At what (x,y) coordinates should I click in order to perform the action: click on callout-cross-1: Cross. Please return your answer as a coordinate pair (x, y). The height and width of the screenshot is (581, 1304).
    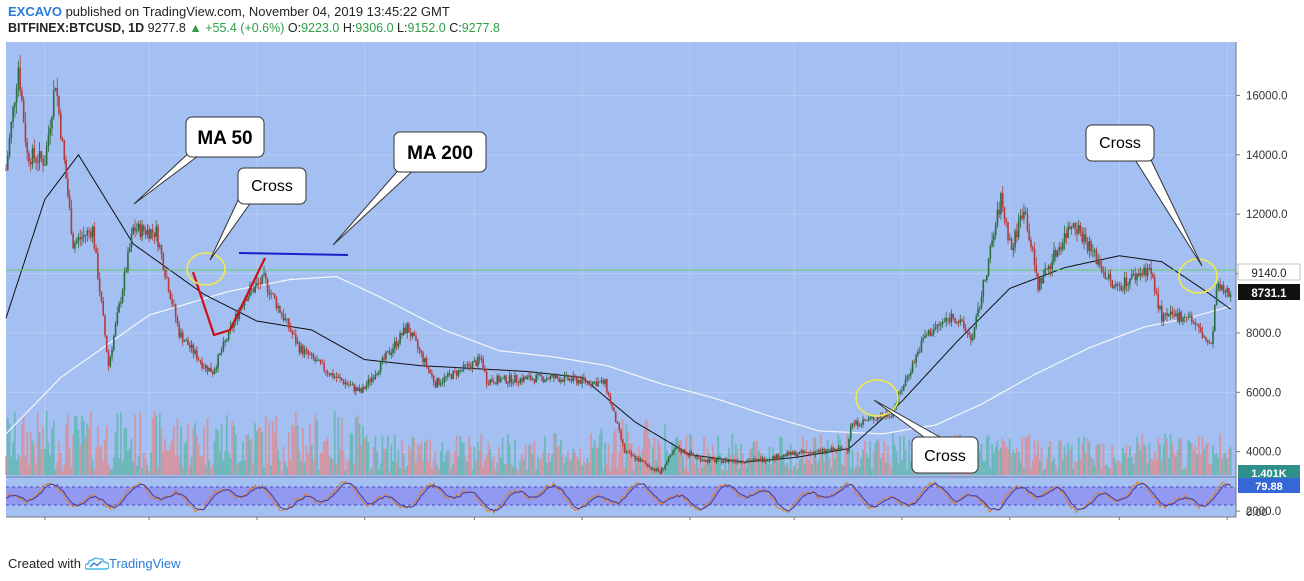
    Looking at the image, I should click on (272, 186).